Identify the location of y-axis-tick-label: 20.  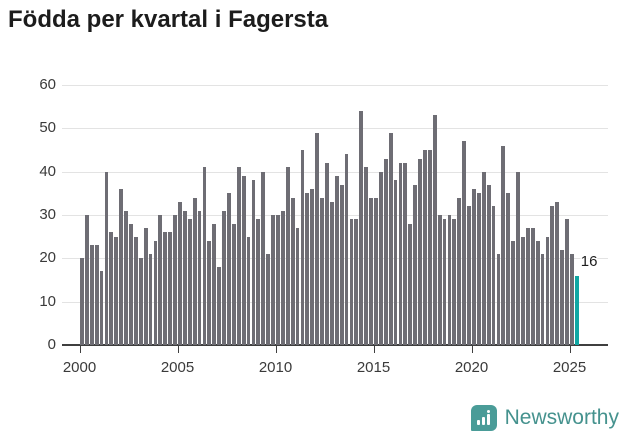
(47, 258).